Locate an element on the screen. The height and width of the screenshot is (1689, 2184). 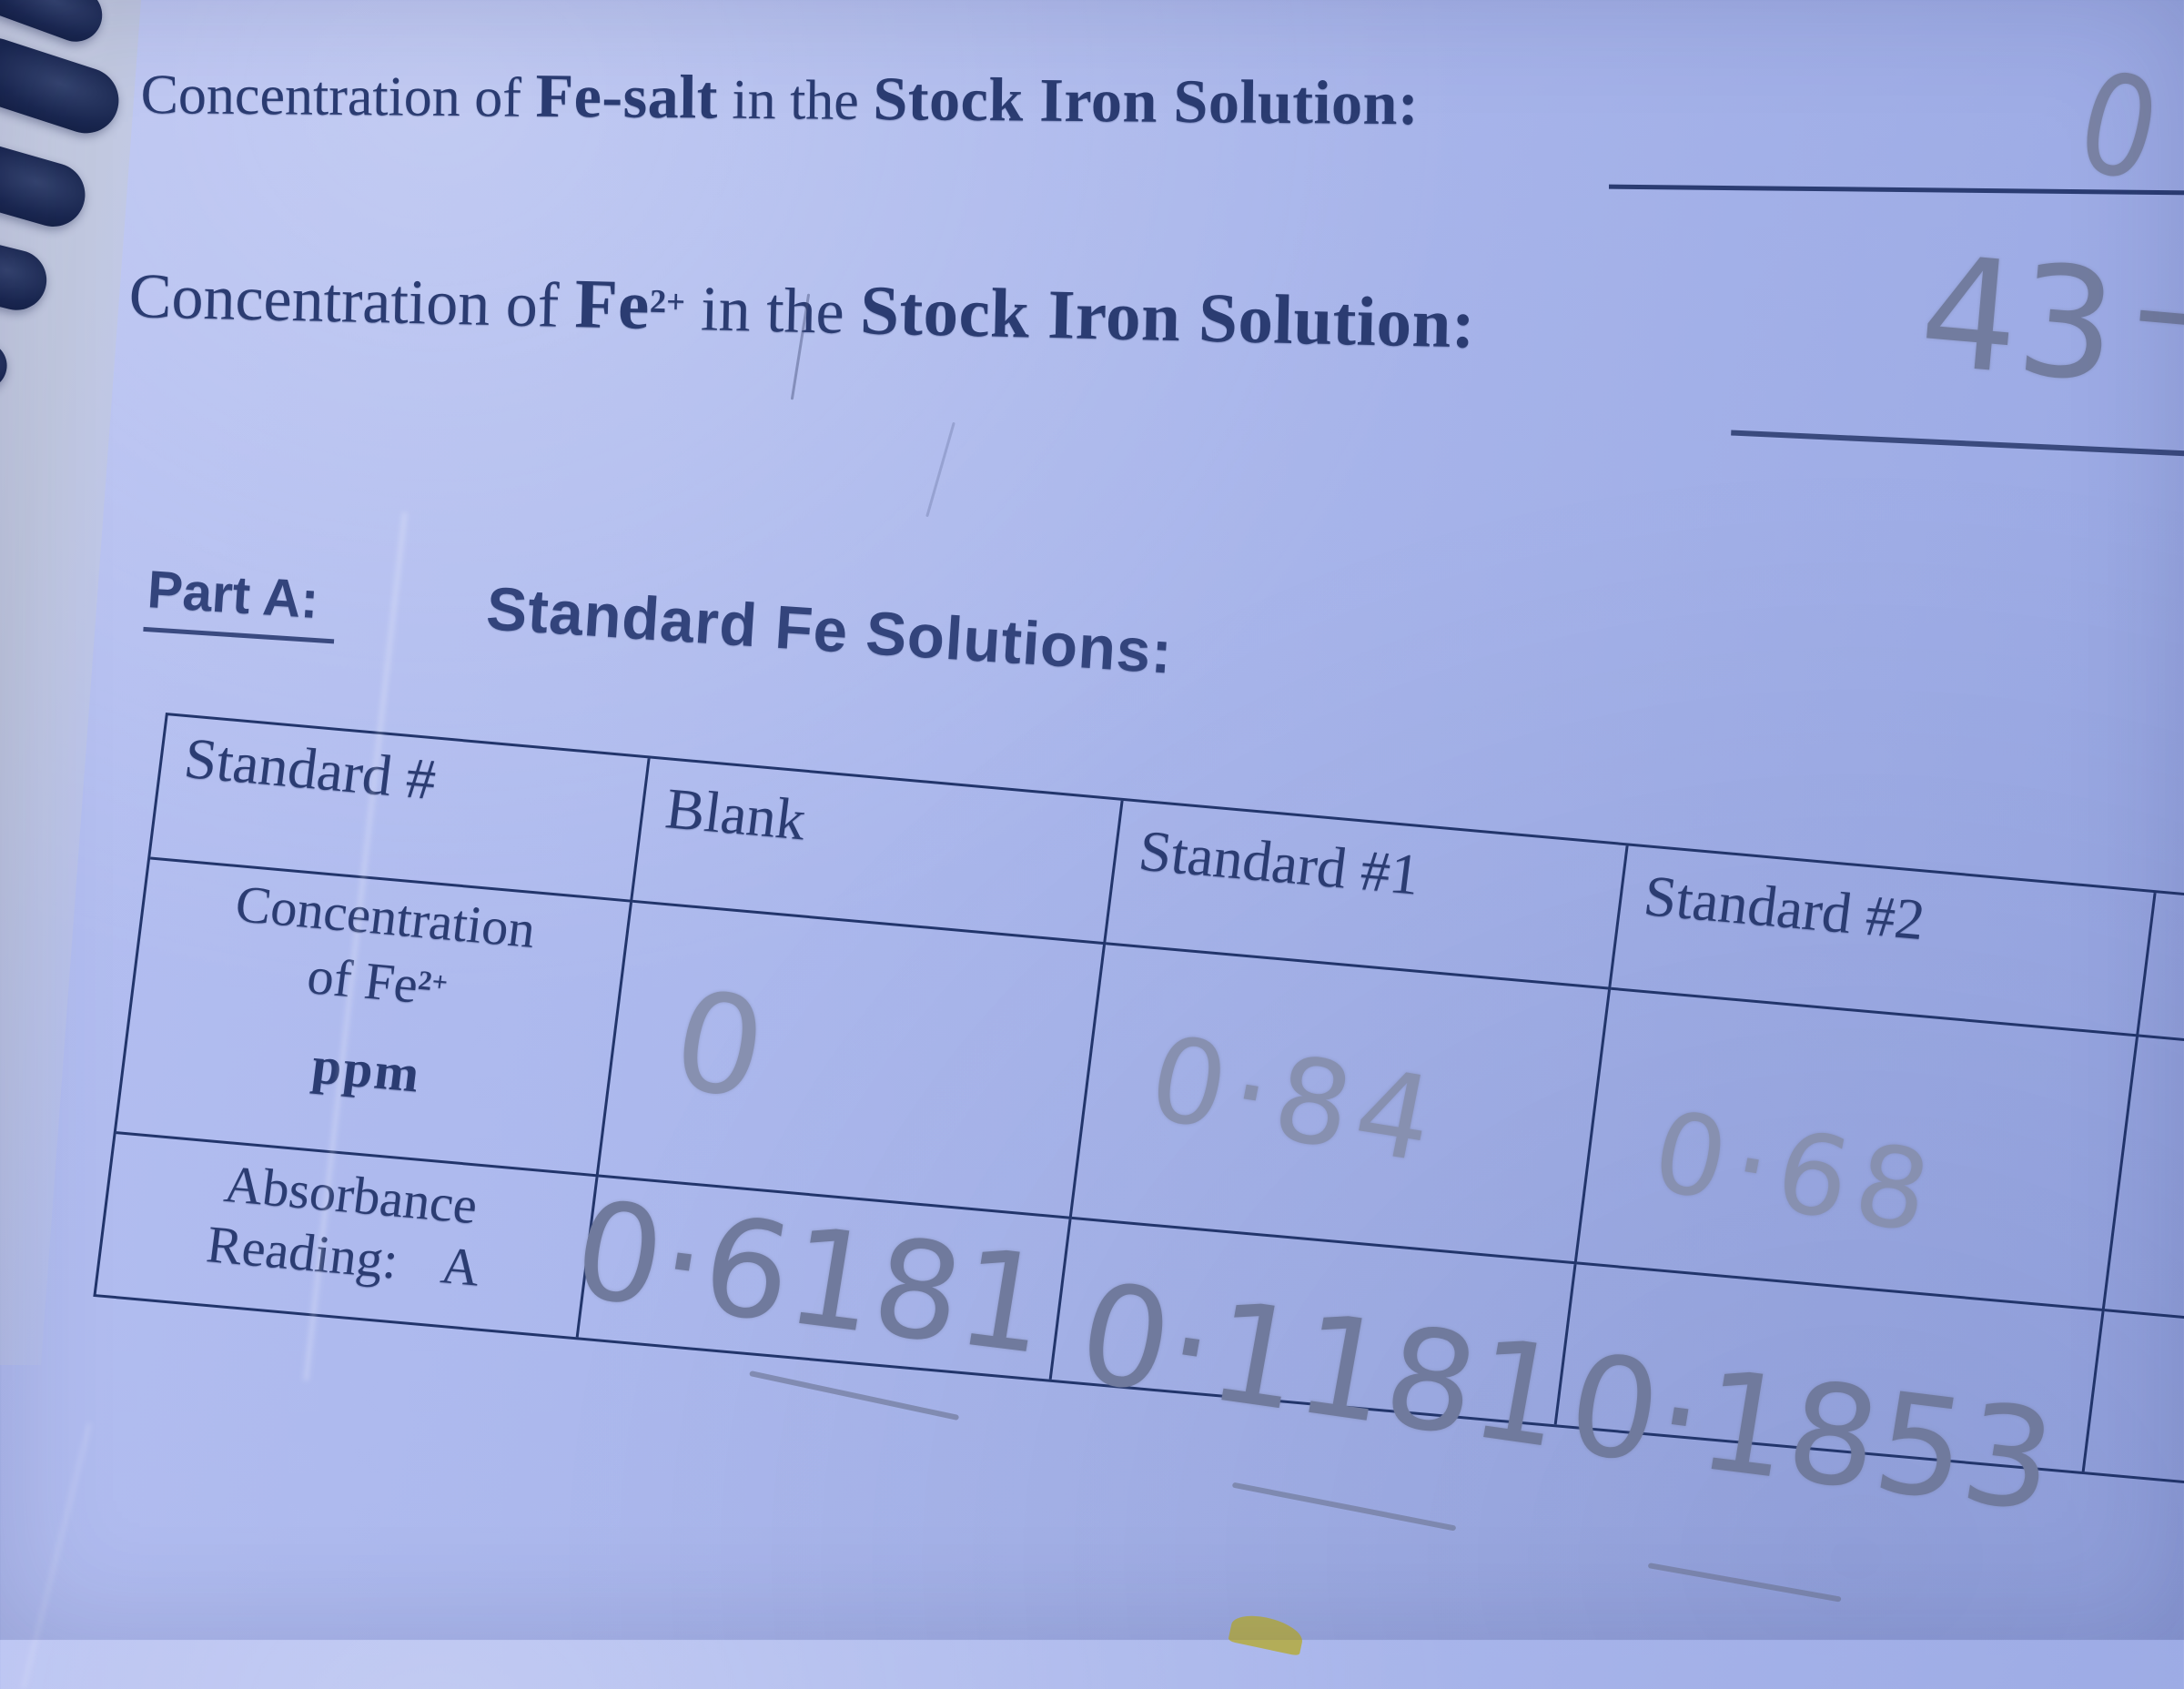
part-a-label: Part A: is located at coordinates (241, 601).